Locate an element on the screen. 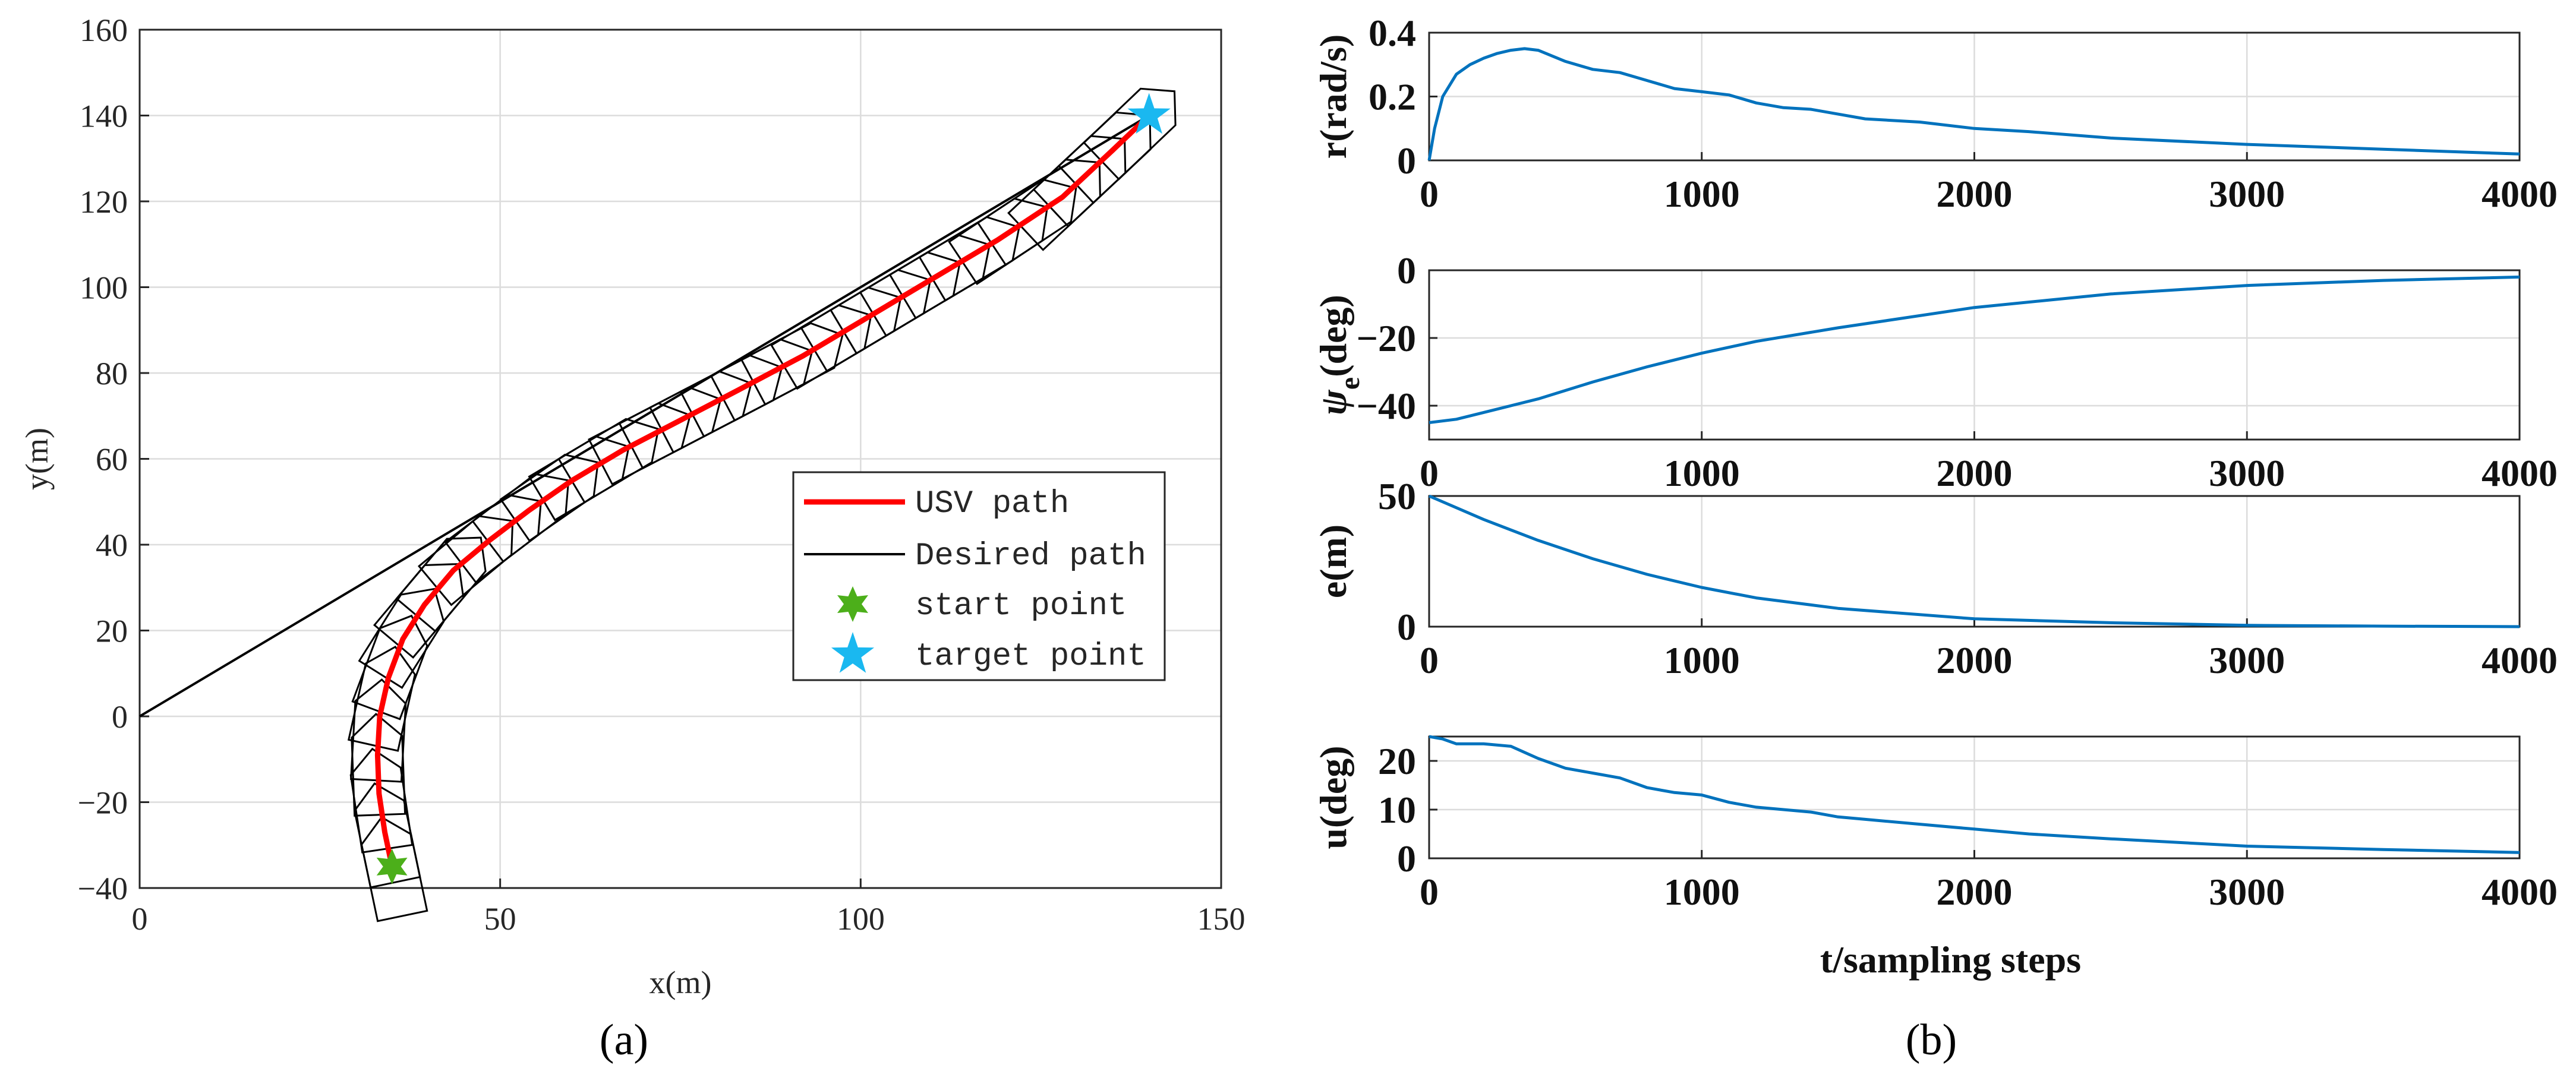 This screenshot has height=1087, width=2576. series-line-u is located at coordinates (1975, 794).